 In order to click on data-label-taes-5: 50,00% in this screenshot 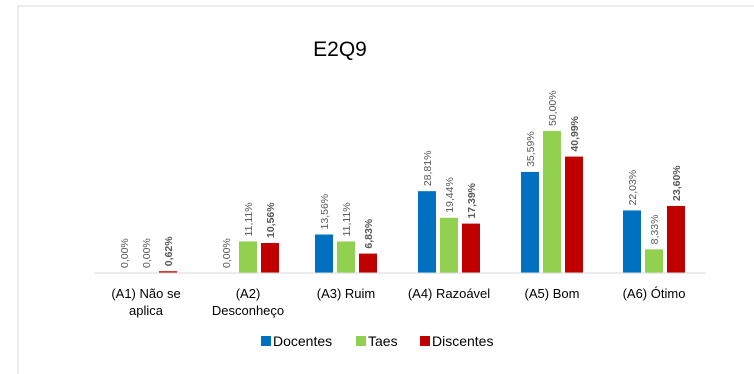, I will do `click(553, 108)`.